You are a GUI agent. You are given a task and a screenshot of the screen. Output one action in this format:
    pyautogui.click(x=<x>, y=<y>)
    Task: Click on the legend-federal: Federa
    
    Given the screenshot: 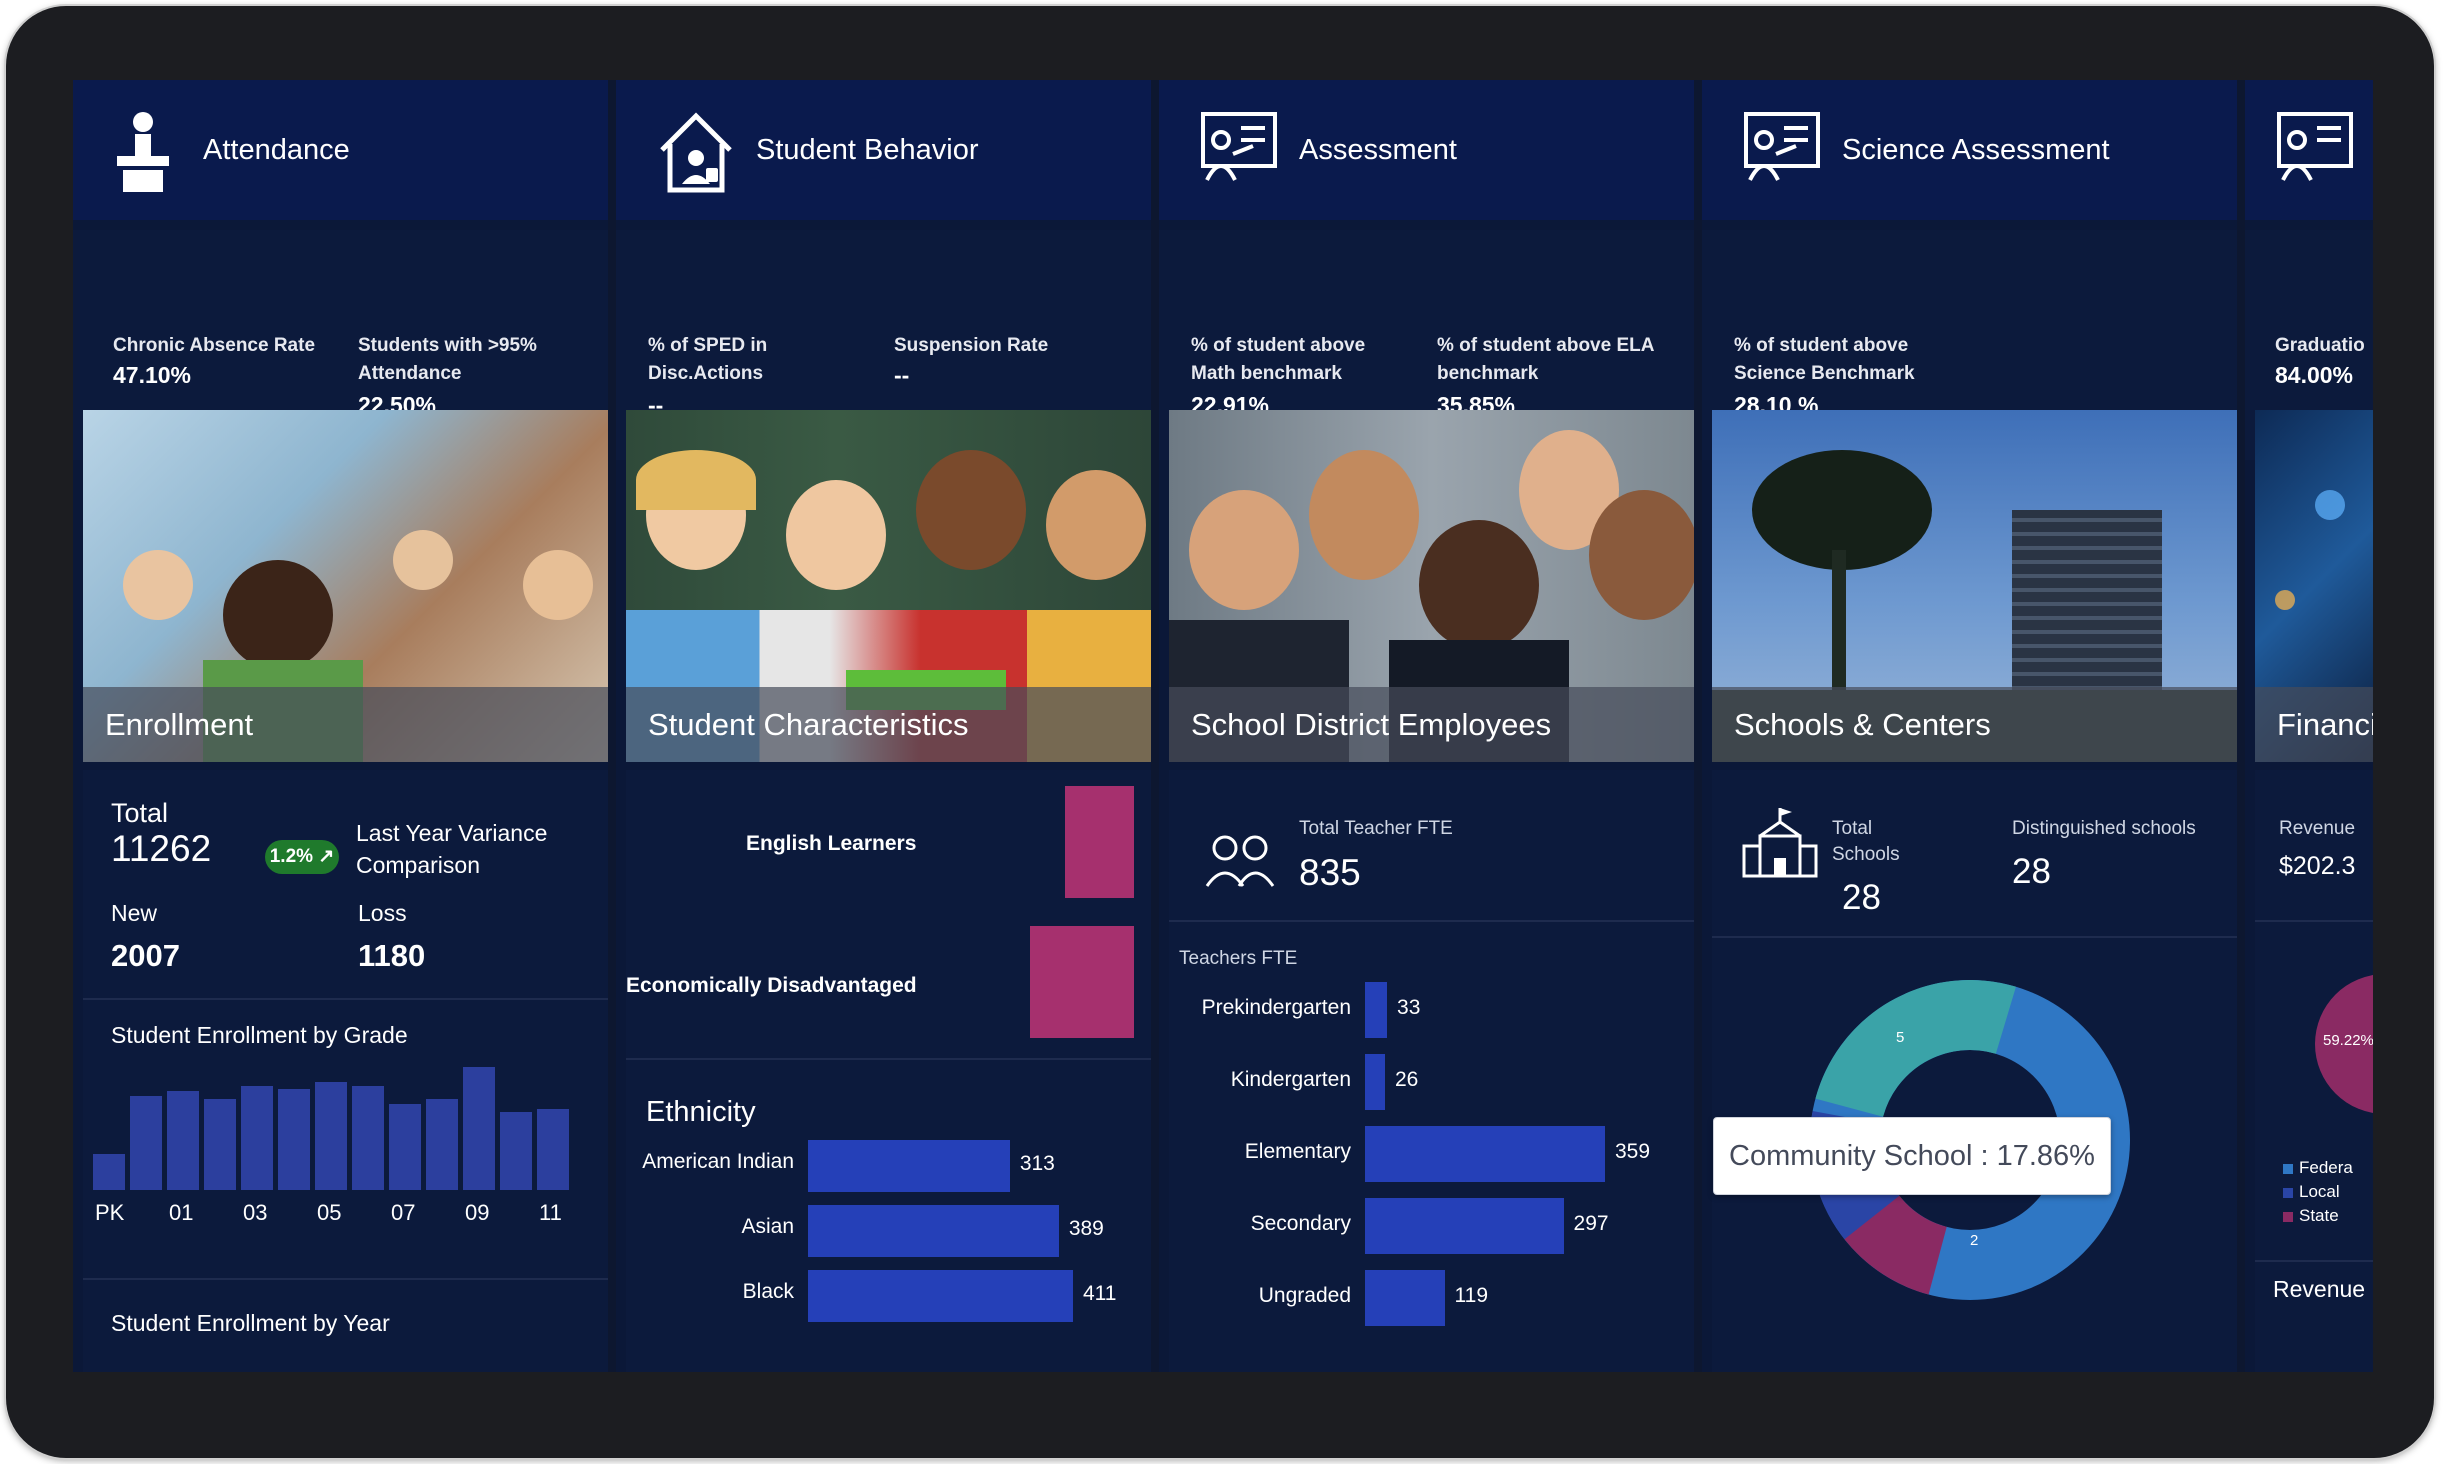 What is the action you would take?
    pyautogui.click(x=2326, y=1167)
    